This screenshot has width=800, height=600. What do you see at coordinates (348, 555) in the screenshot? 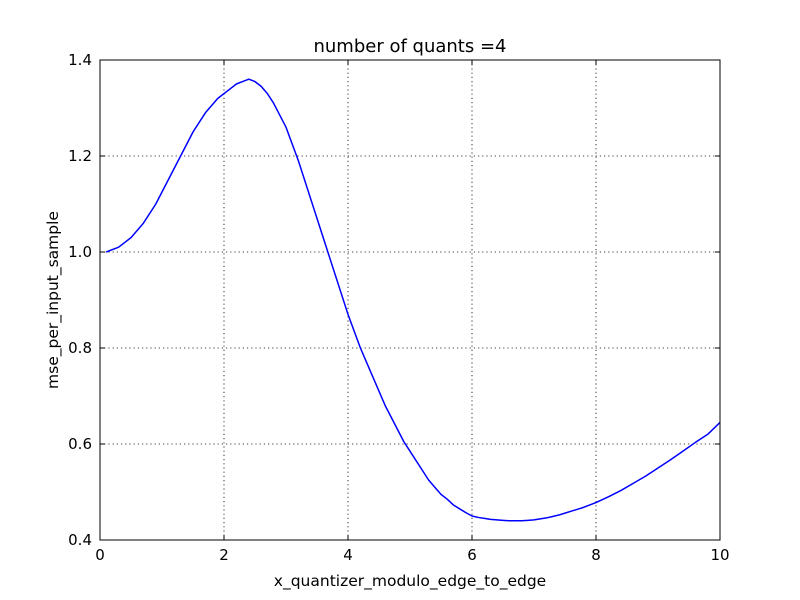
I see `x-tick-label: 4` at bounding box center [348, 555].